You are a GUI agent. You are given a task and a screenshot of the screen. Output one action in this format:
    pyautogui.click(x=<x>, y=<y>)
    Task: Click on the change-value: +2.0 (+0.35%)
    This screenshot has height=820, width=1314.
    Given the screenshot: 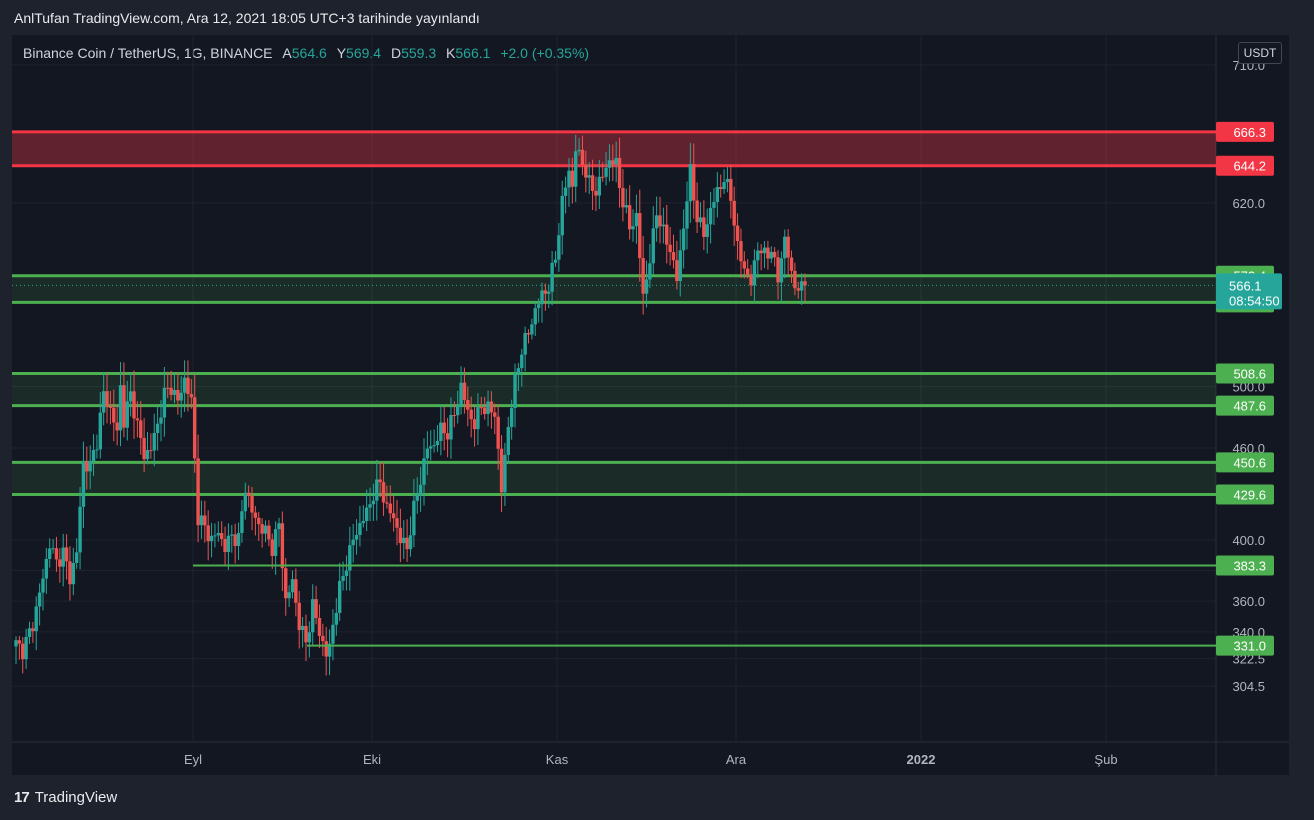 What is the action you would take?
    pyautogui.click(x=545, y=53)
    